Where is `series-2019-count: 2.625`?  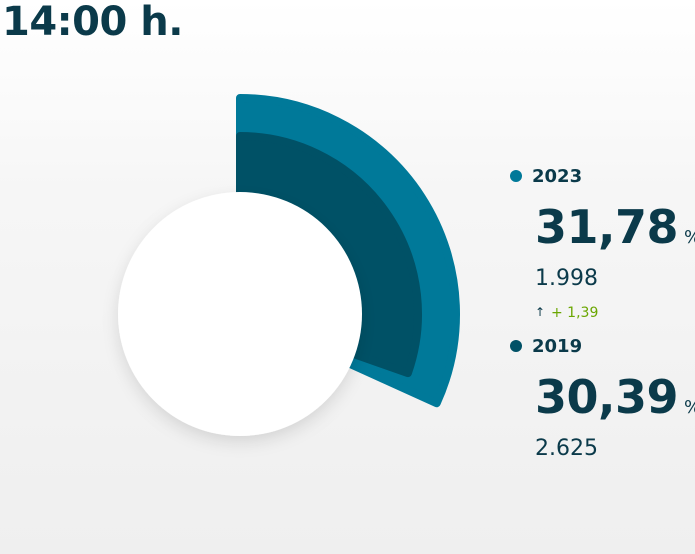 series-2019-count: 2.625 is located at coordinates (566, 448).